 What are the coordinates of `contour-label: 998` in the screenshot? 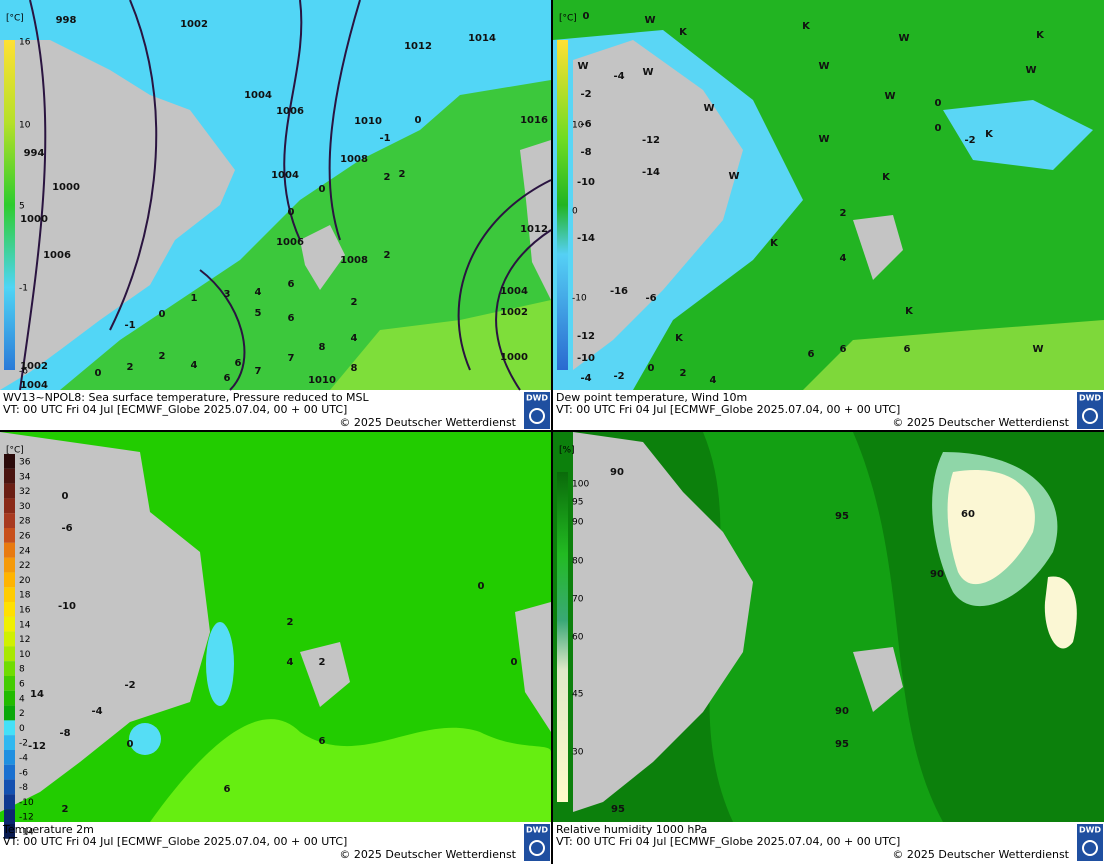 It's located at (66, 20).